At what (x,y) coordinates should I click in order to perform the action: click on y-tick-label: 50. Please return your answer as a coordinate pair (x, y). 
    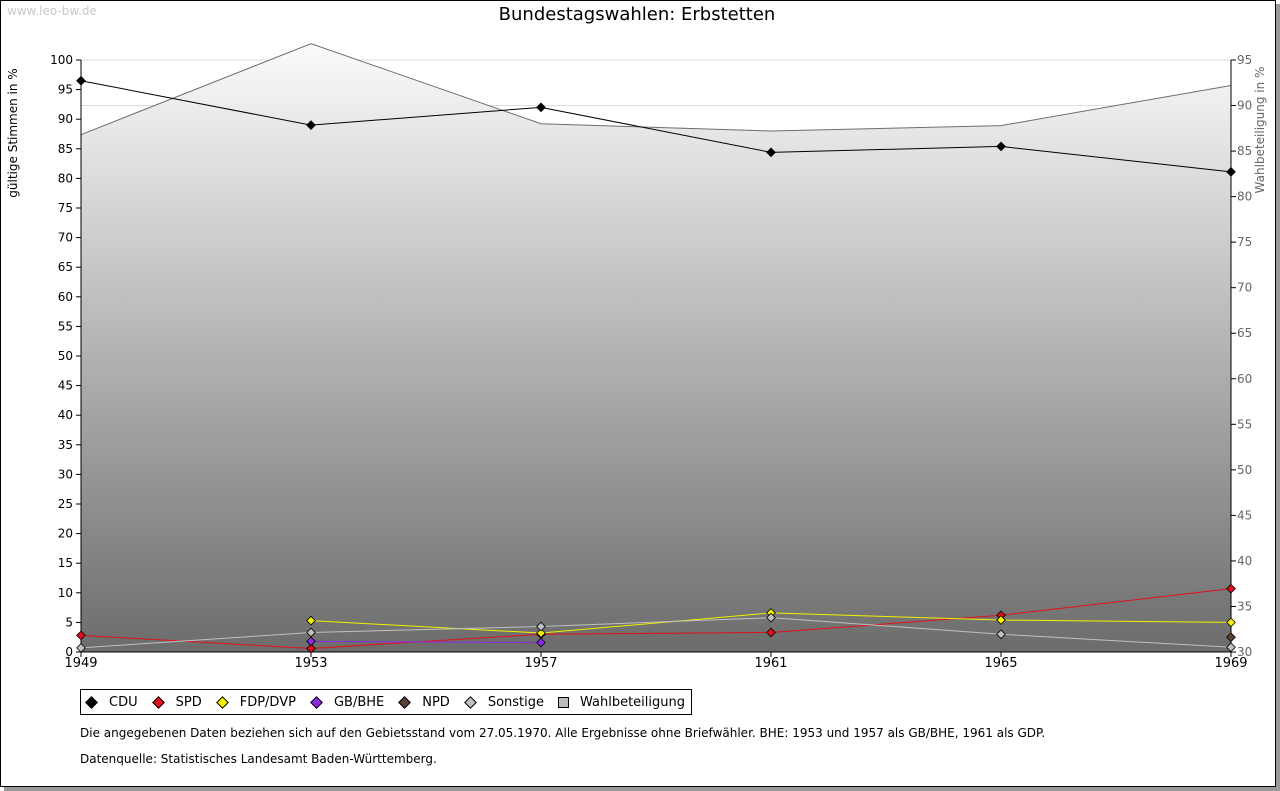
    Looking at the image, I should click on (65, 356).